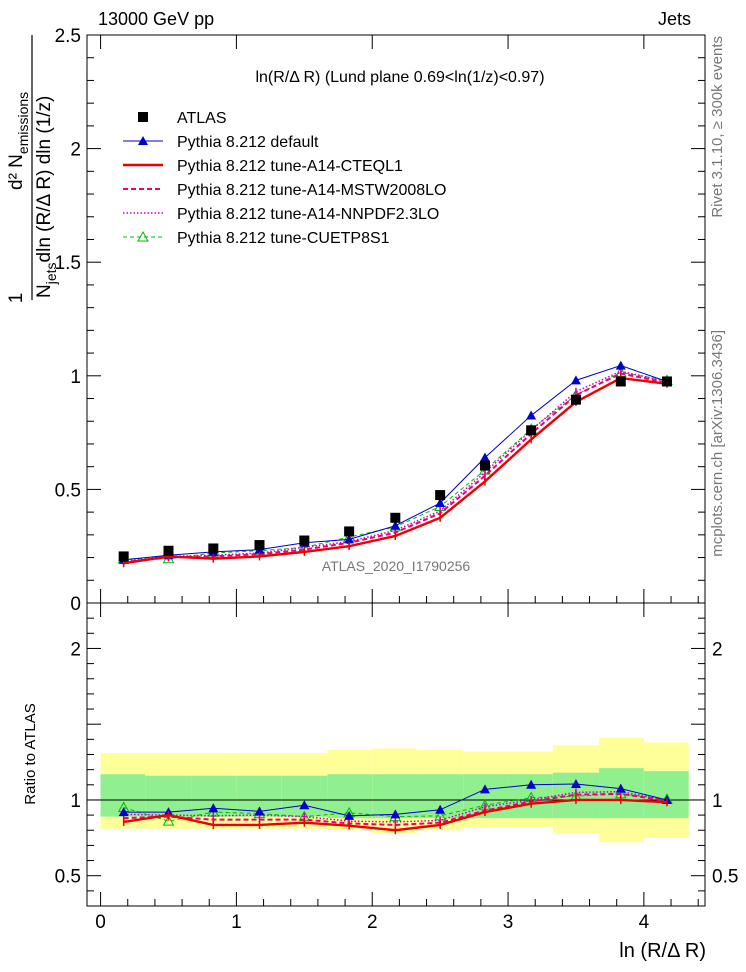 This screenshot has width=746, height=972. Describe the element at coordinates (236, 922) in the screenshot. I see `x-tick-label: 1` at that location.